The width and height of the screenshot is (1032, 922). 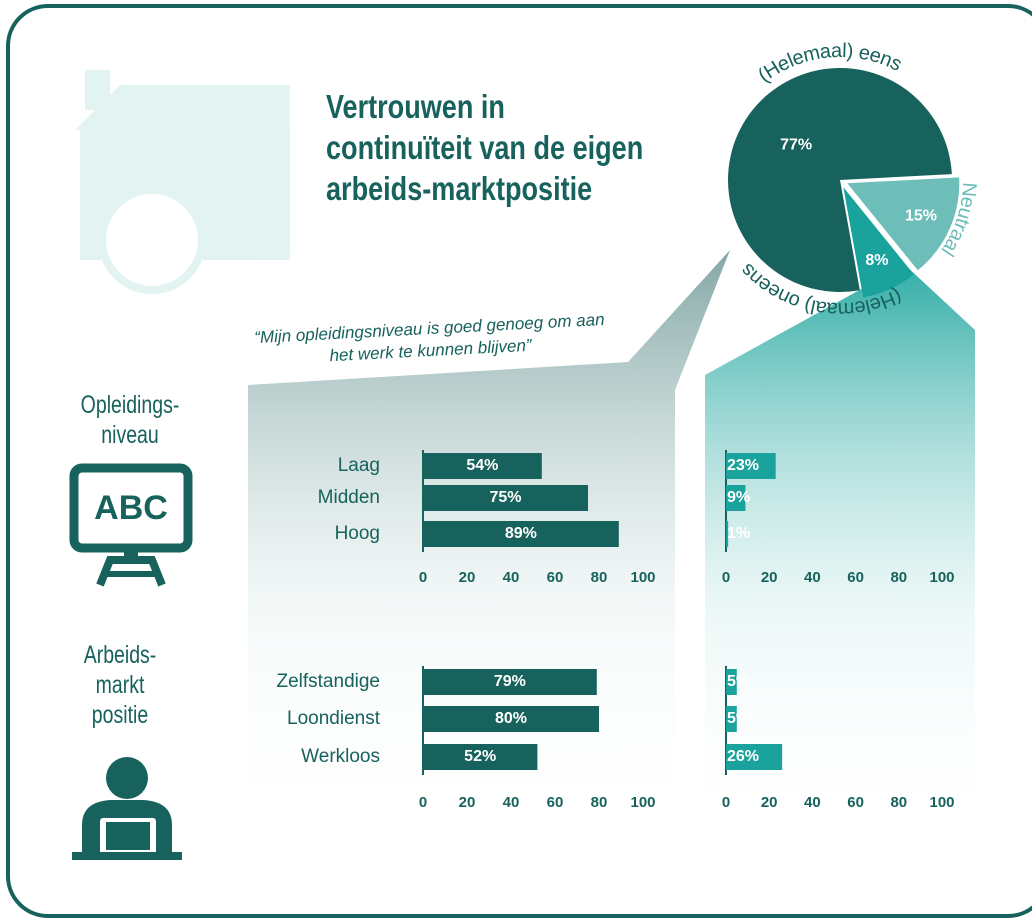 What do you see at coordinates (120, 685) in the screenshot?
I see `section-label: Arbeids-markt positie` at bounding box center [120, 685].